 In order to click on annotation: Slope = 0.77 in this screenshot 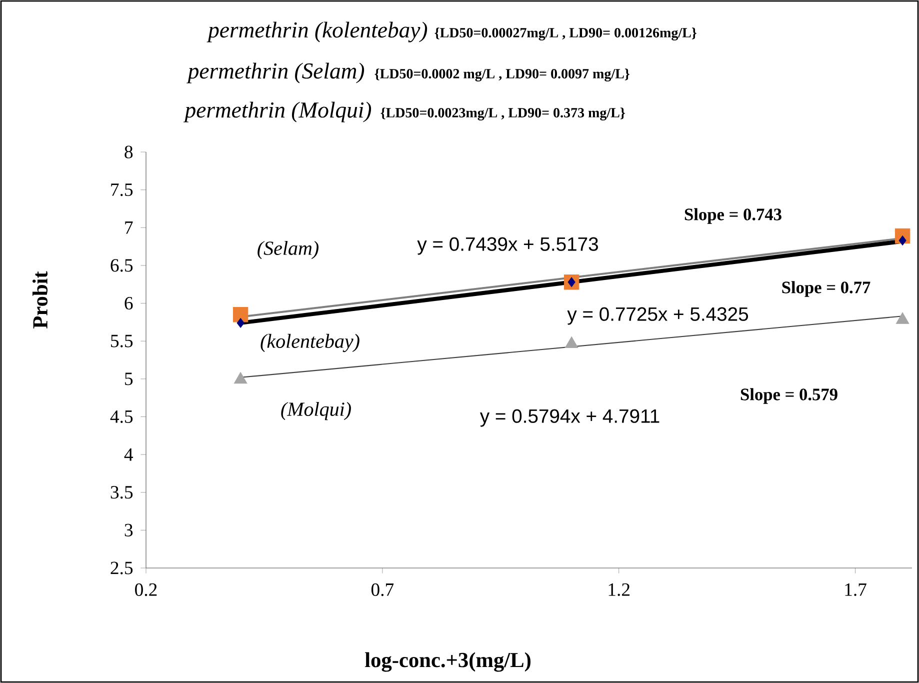, I will do `click(826, 289)`.